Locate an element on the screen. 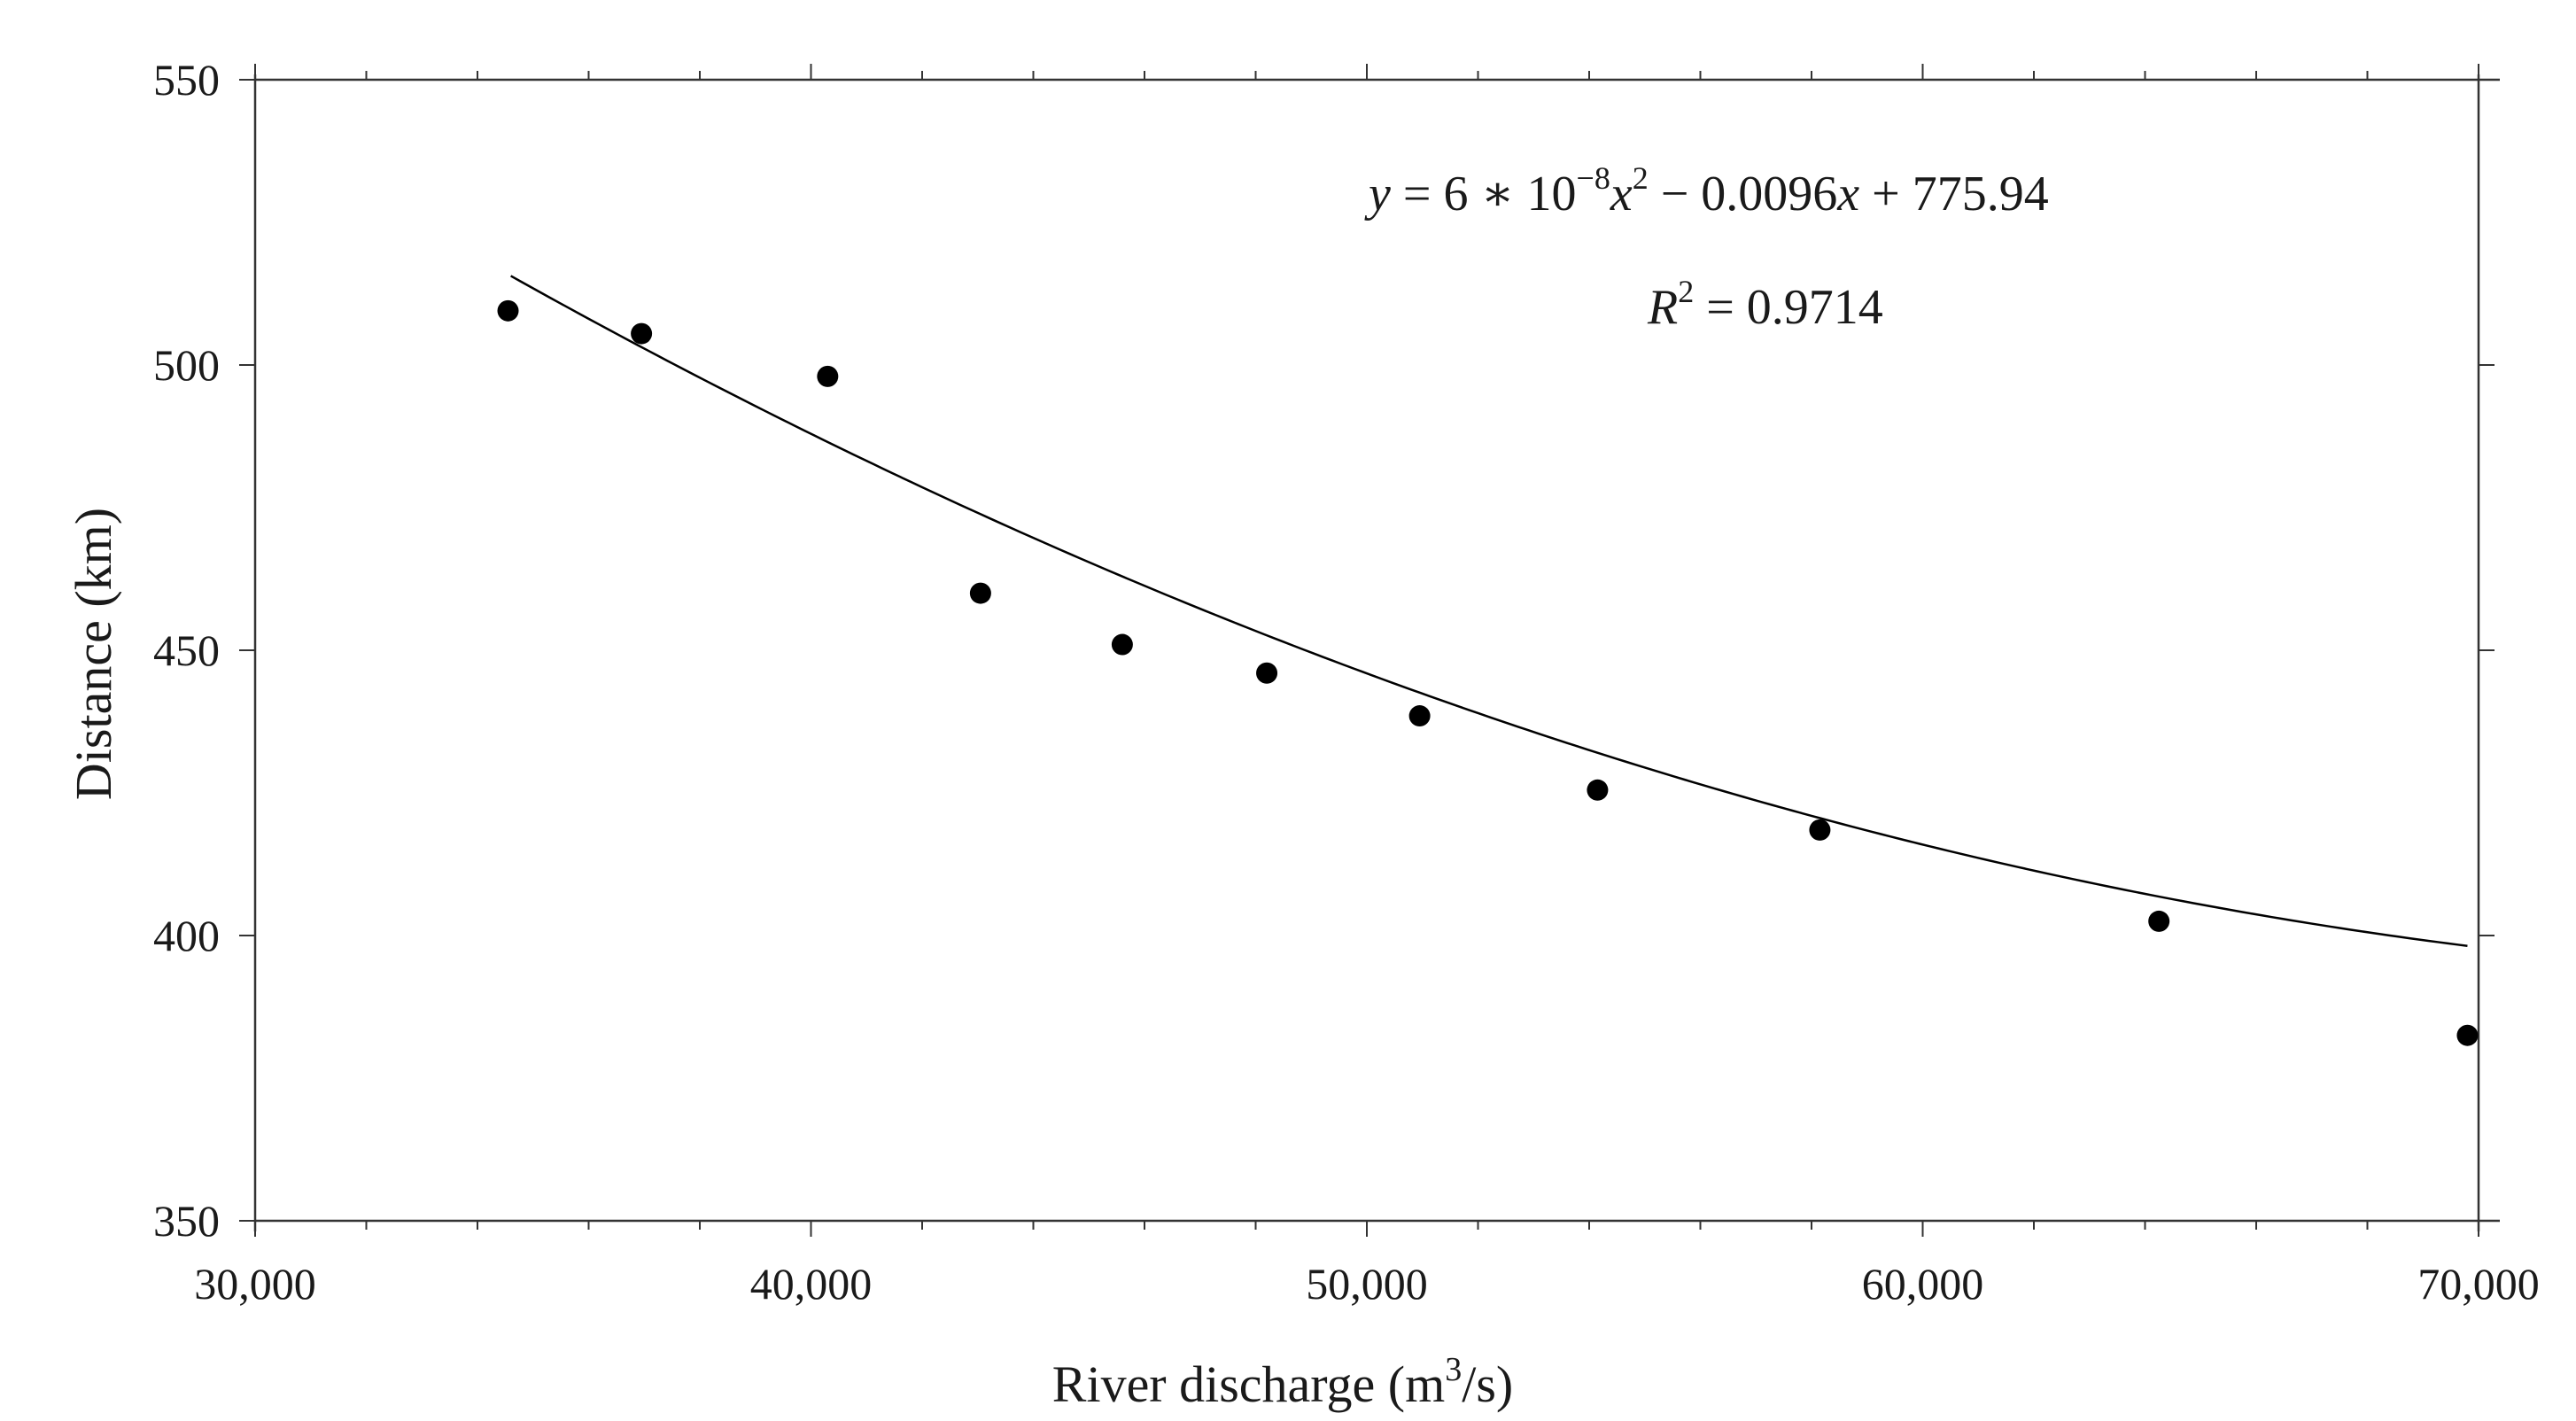  x-tick-label: 70,000 is located at coordinates (2478, 1283).